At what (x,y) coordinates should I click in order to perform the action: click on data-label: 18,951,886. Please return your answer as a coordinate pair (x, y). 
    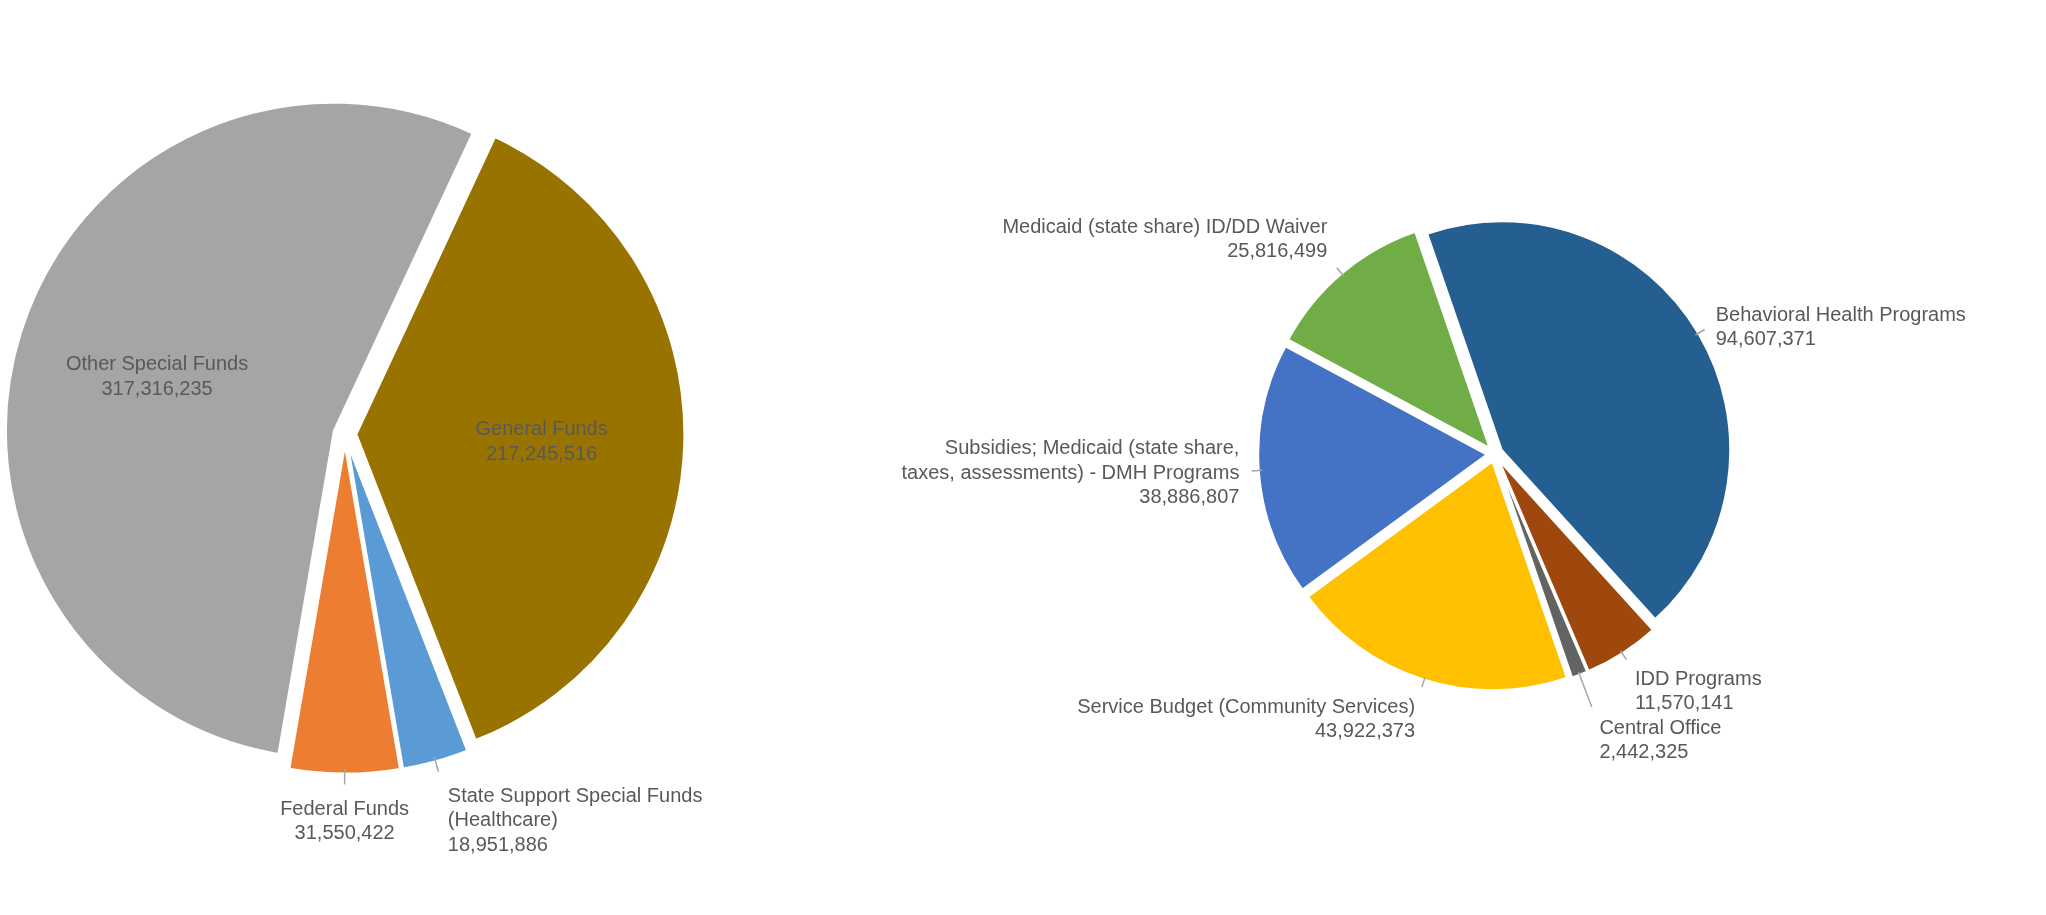
    Looking at the image, I should click on (497, 843).